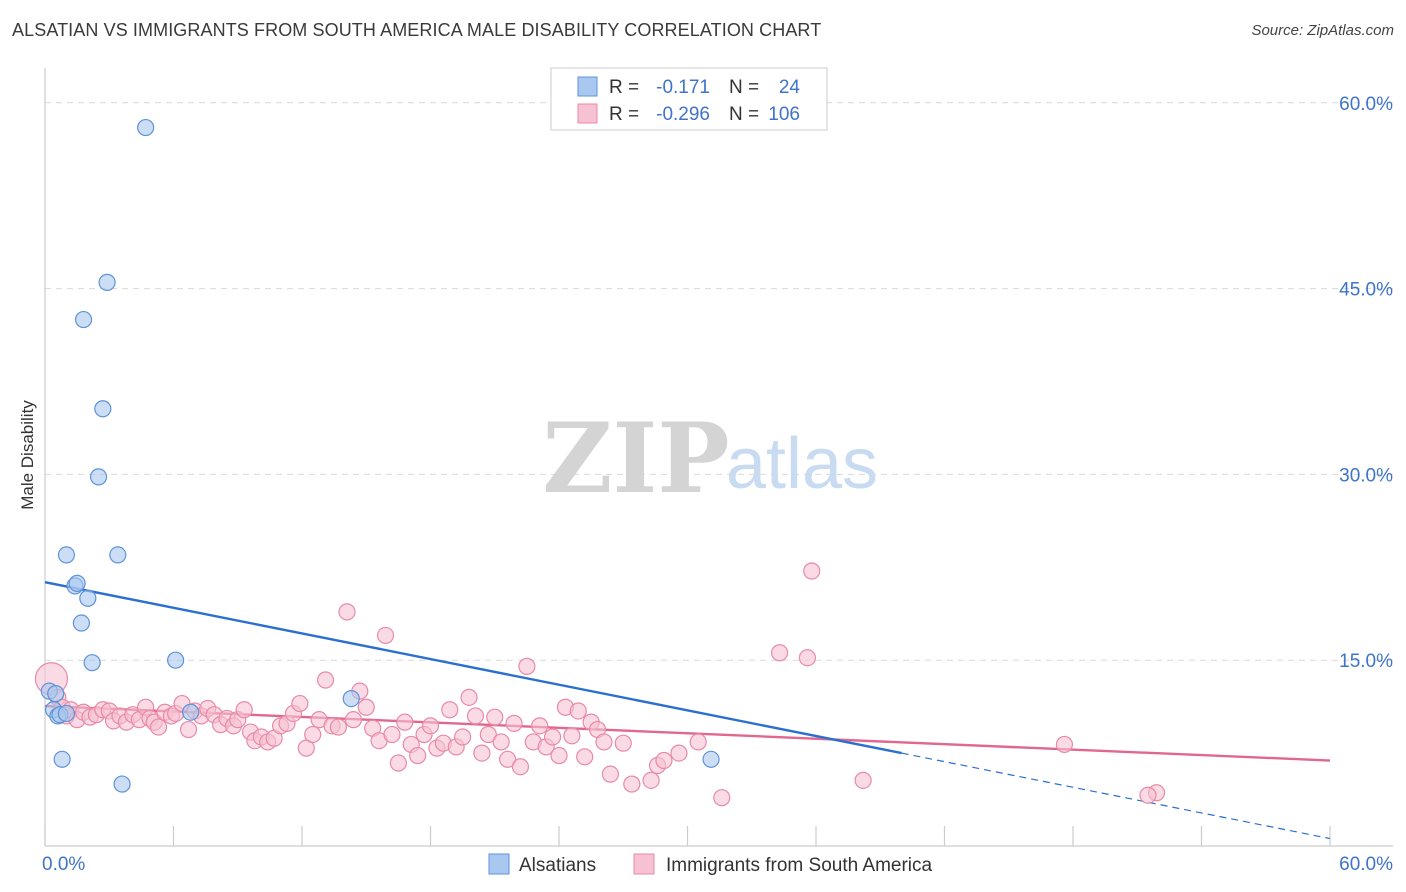 This screenshot has height=892, width=1406. Describe the element at coordinates (587, 86) in the screenshot. I see `legend-swatch-alsatians` at that location.